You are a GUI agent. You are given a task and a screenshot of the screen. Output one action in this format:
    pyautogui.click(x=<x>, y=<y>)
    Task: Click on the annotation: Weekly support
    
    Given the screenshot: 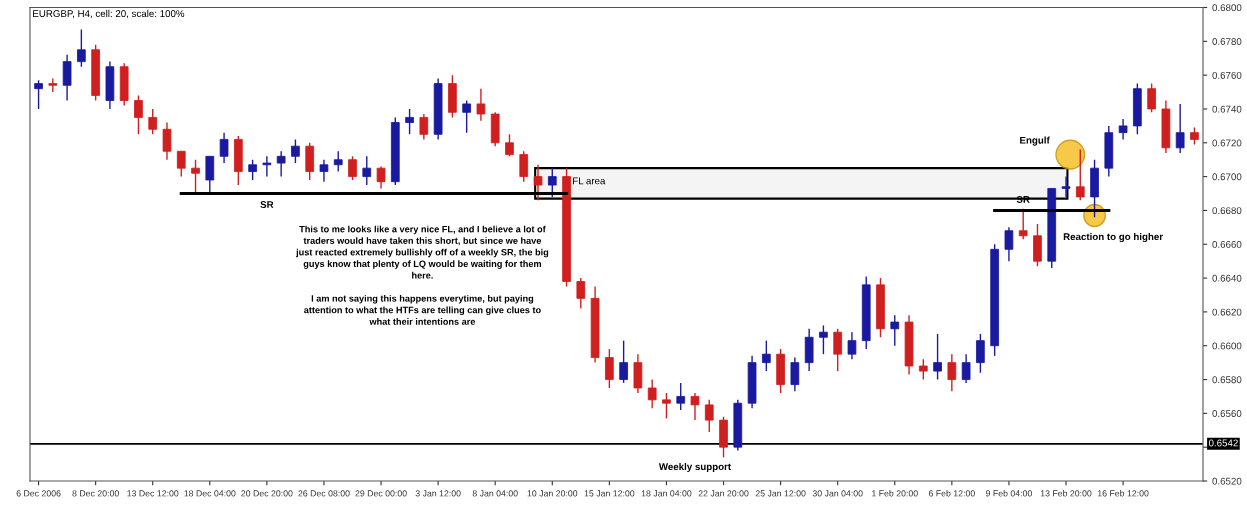 What is the action you would take?
    pyautogui.click(x=694, y=467)
    